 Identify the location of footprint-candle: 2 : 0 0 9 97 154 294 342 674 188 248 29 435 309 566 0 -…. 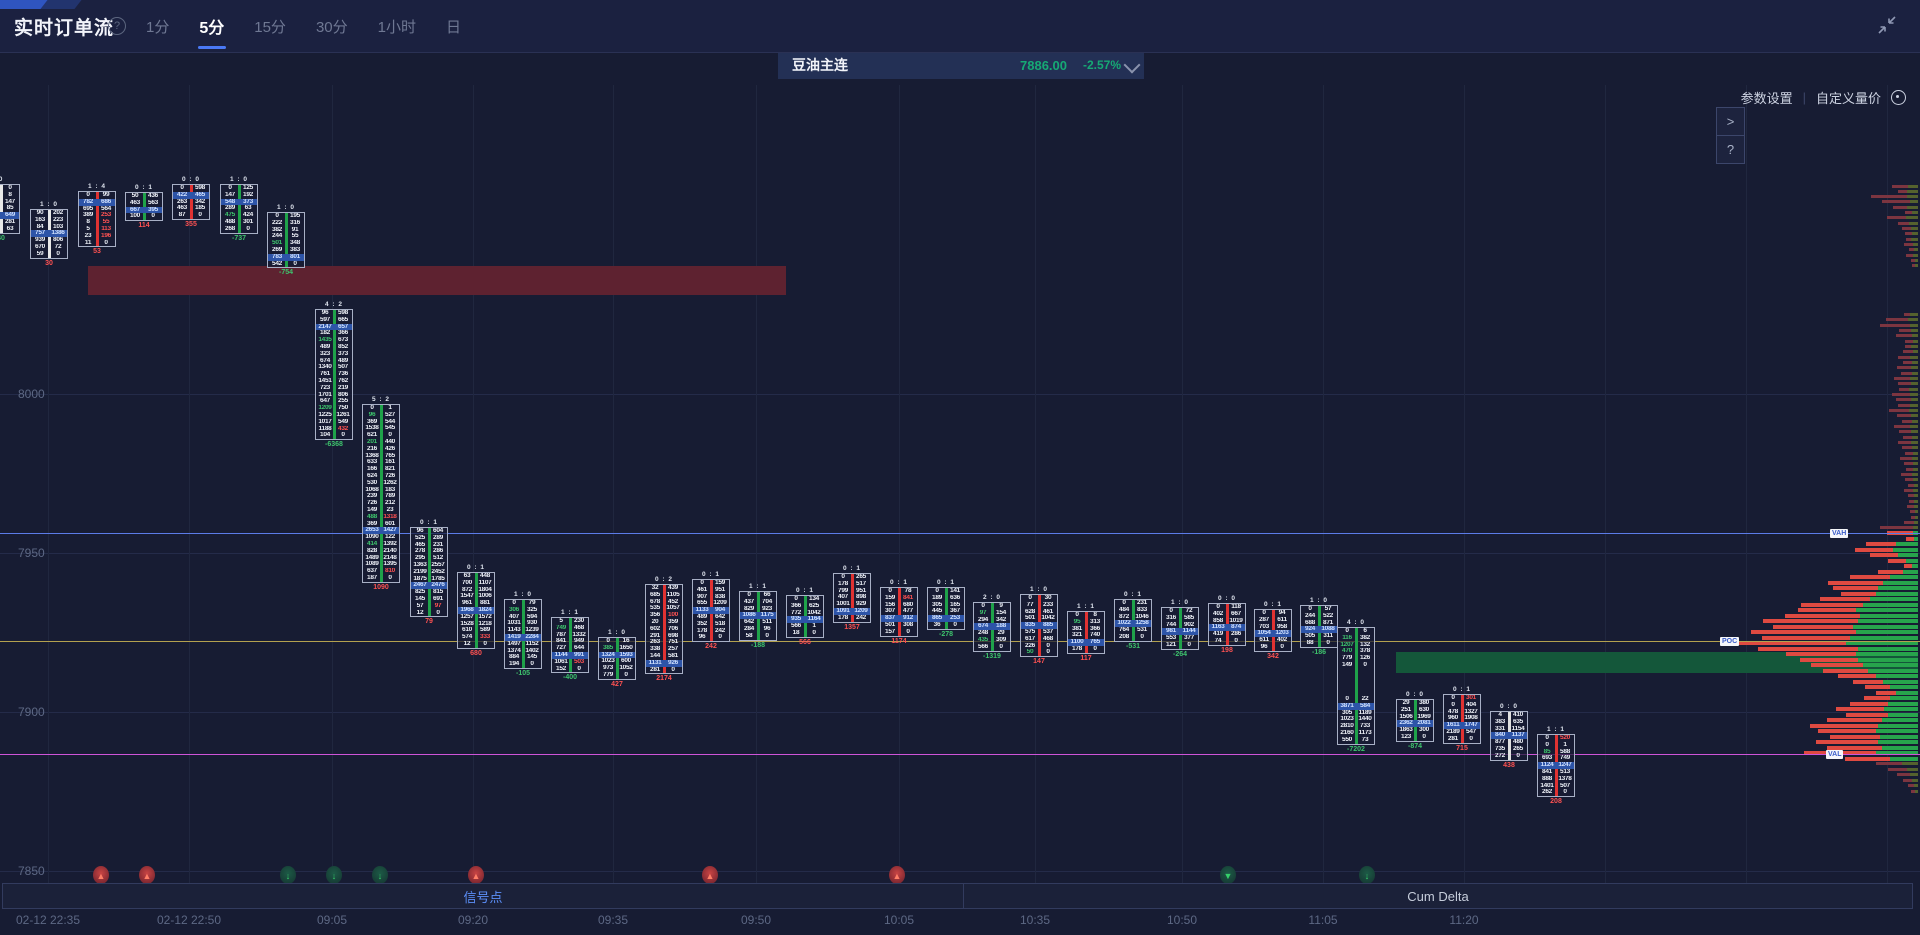
(992, 627).